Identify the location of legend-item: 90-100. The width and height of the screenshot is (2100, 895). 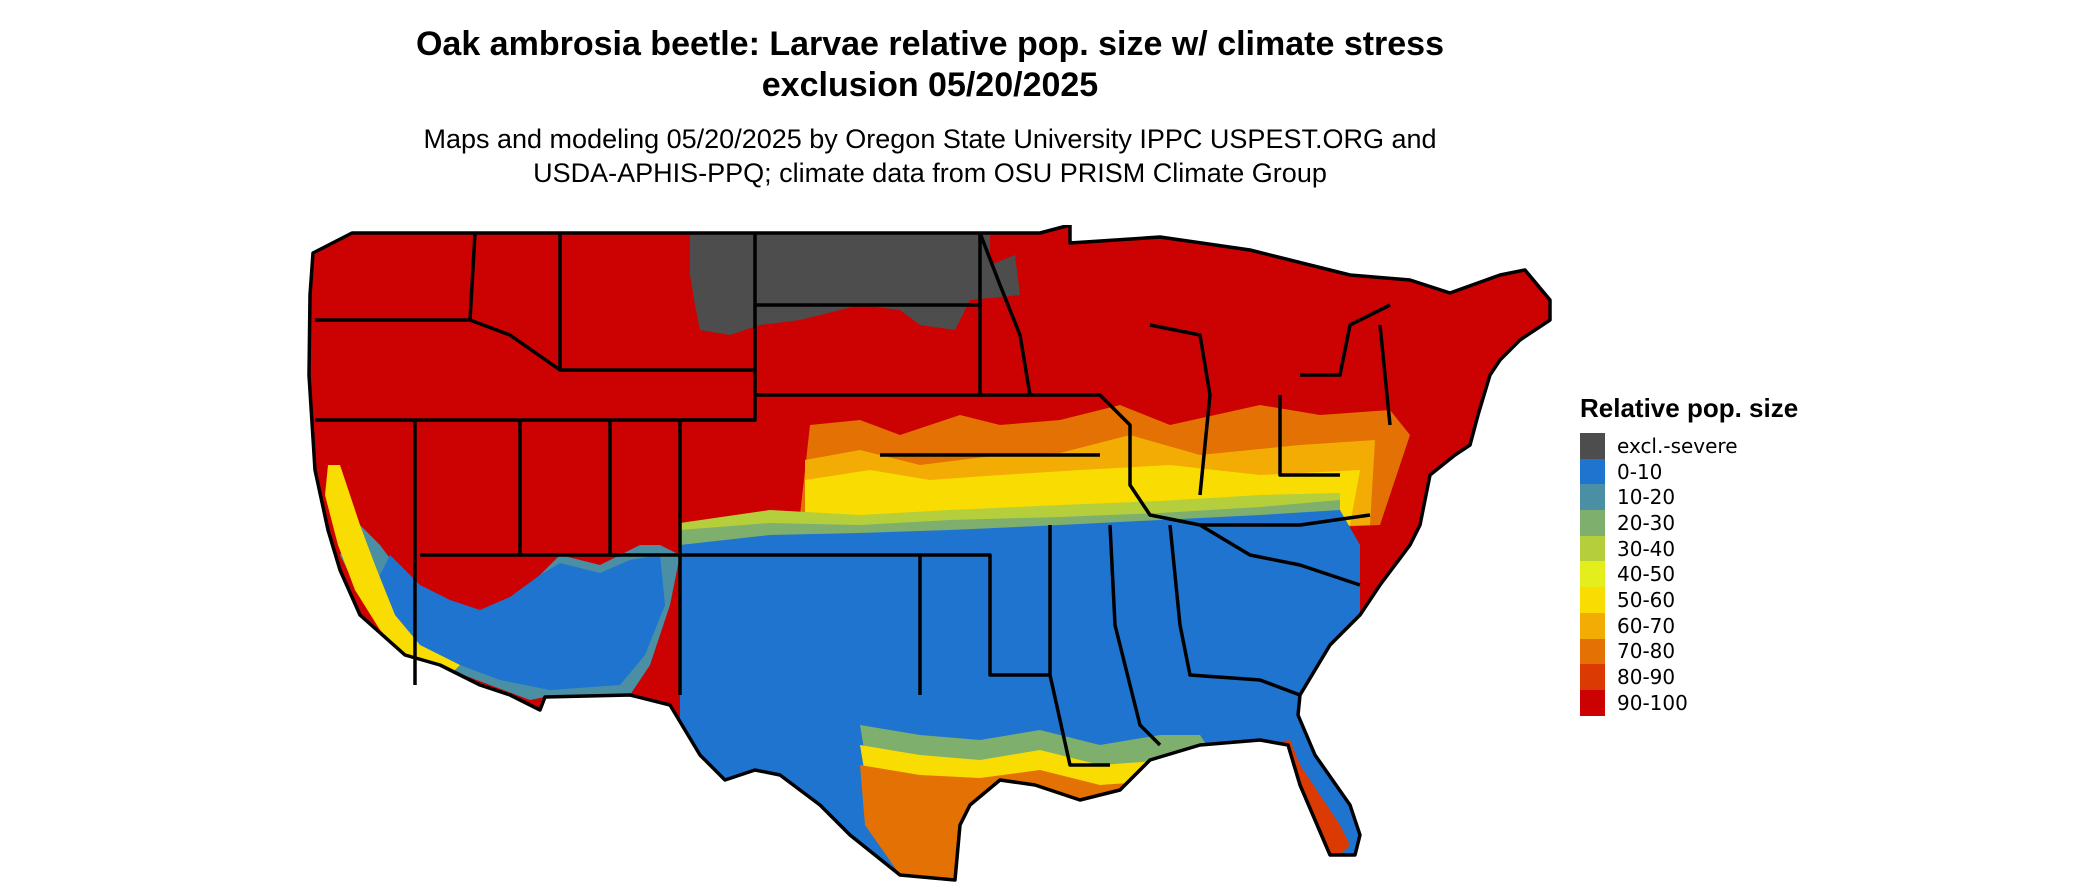
(1689, 702).